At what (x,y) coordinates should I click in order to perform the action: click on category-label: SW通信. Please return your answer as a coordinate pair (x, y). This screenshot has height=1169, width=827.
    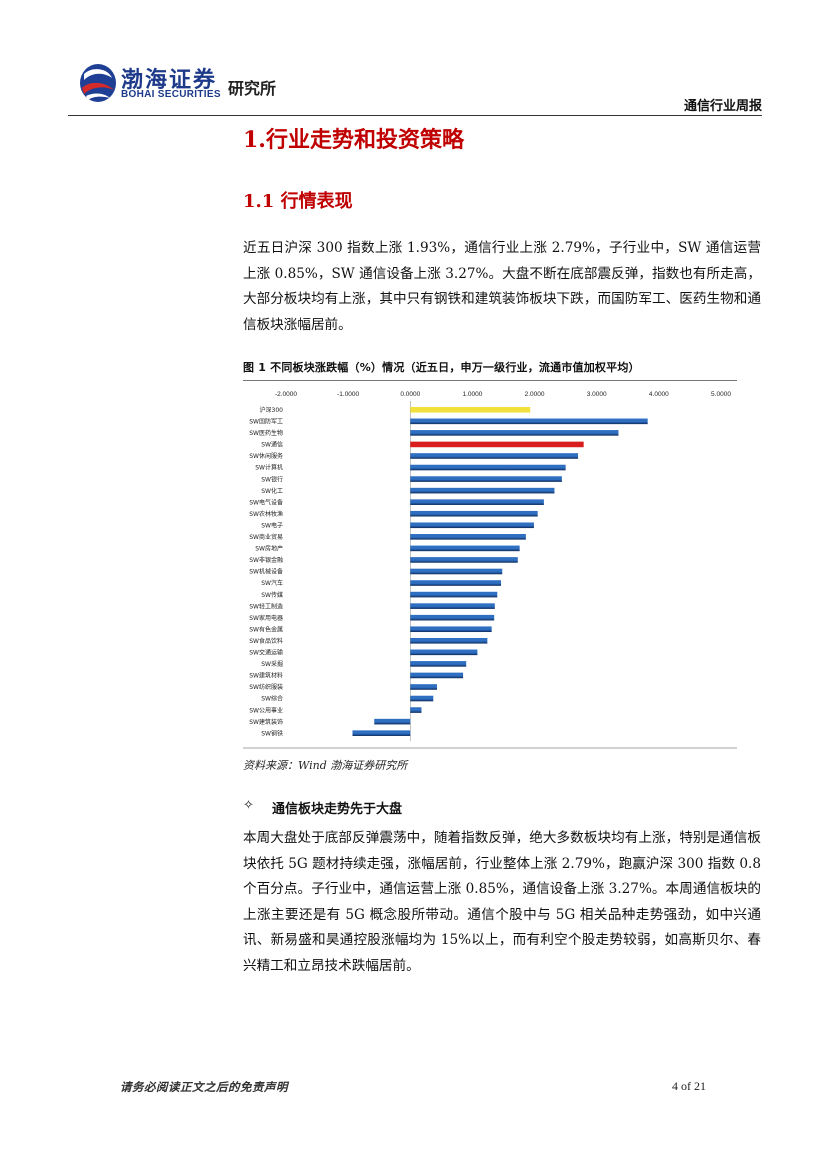
    Looking at the image, I should click on (272, 445).